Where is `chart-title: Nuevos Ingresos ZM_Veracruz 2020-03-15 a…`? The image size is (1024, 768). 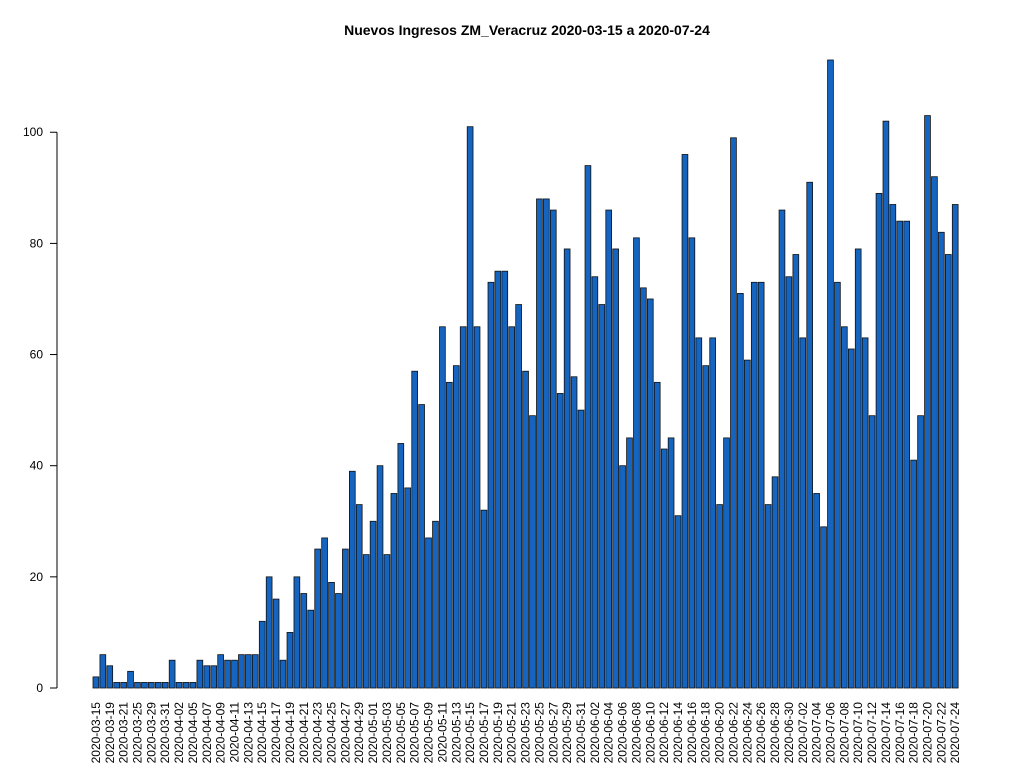 chart-title: Nuevos Ingresos ZM_Veracruz 2020-03-15 a… is located at coordinates (527, 30).